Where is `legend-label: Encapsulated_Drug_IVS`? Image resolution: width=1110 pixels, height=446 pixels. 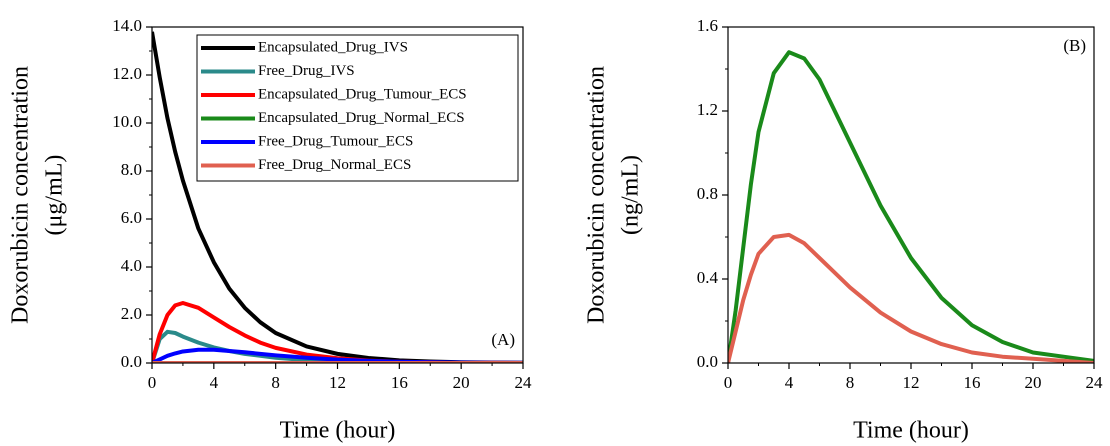
legend-label: Encapsulated_Drug_IVS is located at coordinates (333, 47).